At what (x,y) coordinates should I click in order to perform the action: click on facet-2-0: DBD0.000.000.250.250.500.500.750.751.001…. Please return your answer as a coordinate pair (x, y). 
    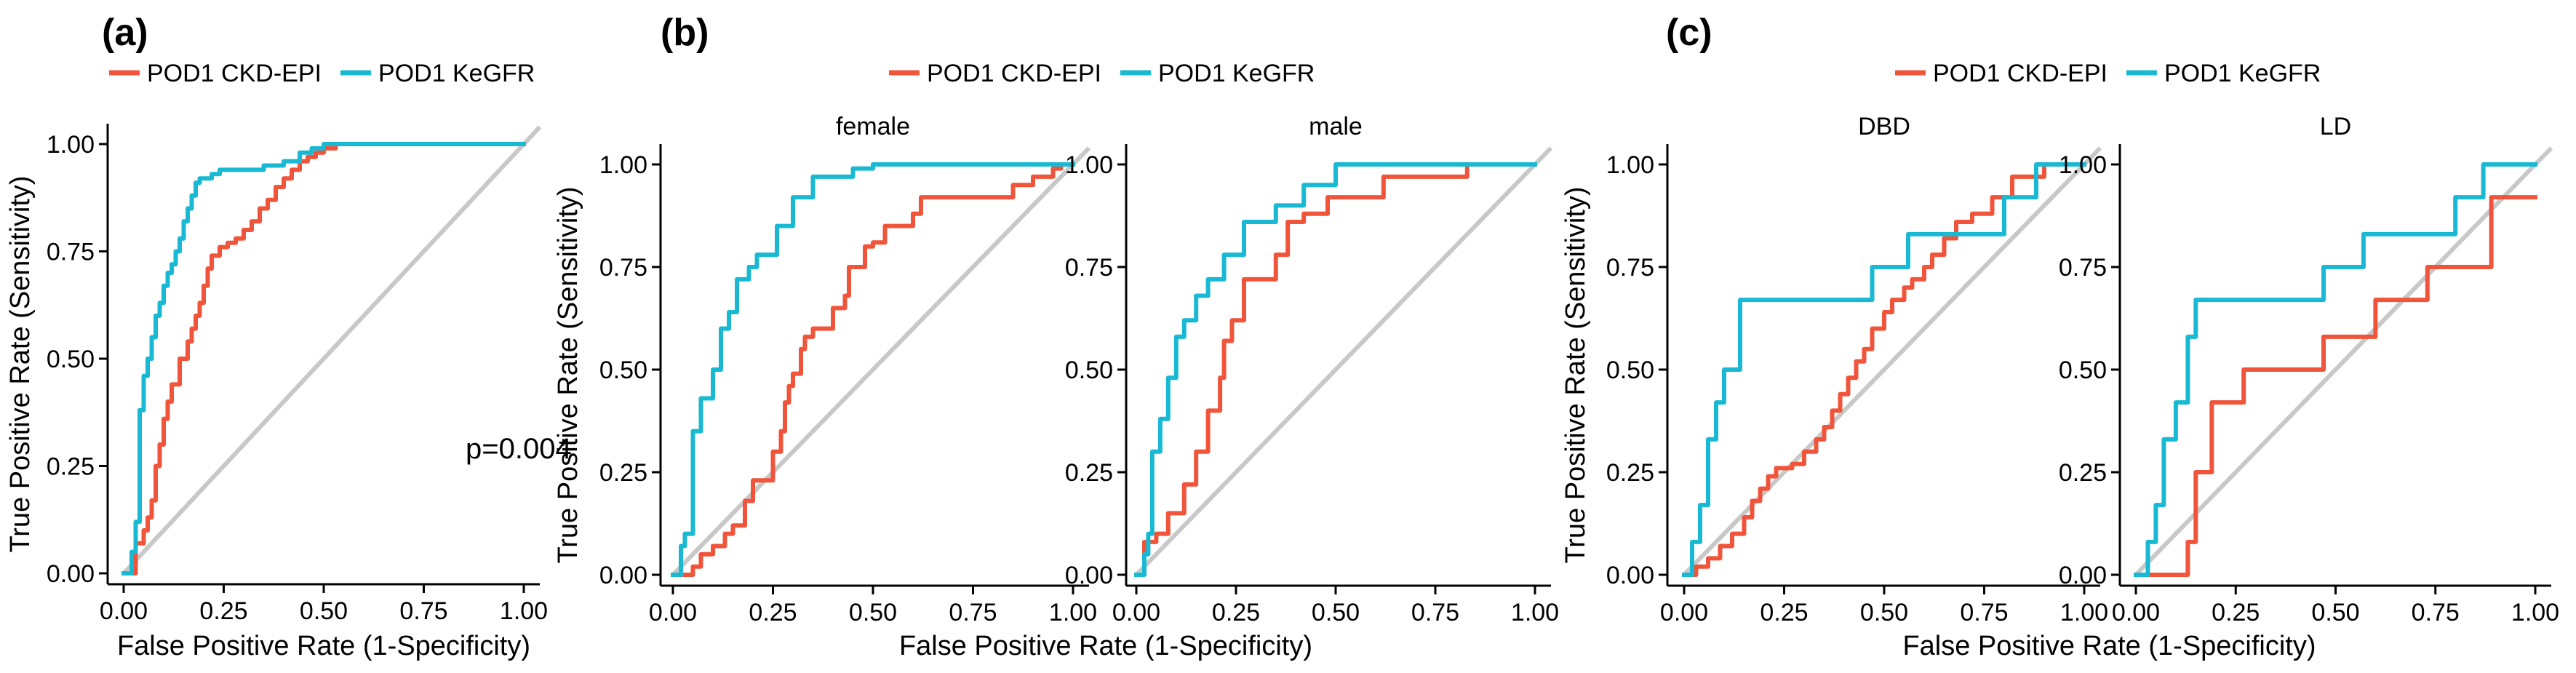
    Looking at the image, I should click on (1857, 369).